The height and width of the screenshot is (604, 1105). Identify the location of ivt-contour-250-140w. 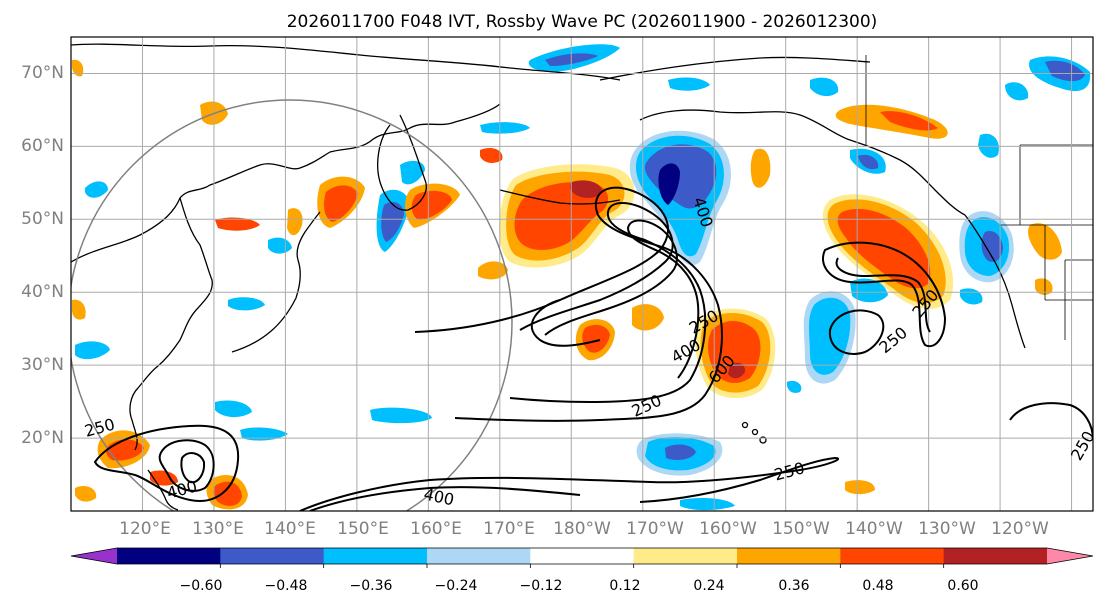
(884, 294).